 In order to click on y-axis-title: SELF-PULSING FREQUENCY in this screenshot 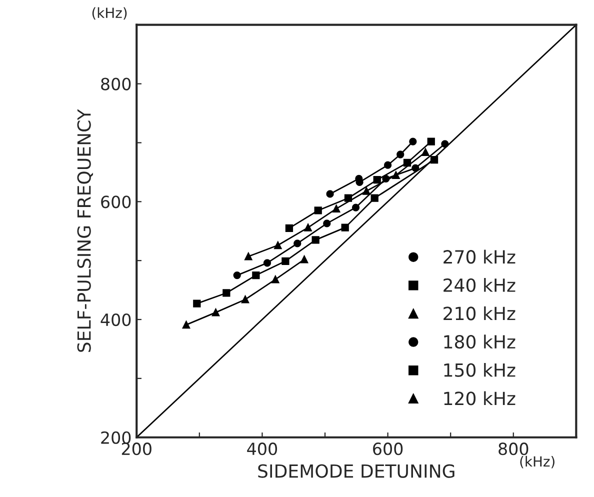, I will do `click(85, 230)`.